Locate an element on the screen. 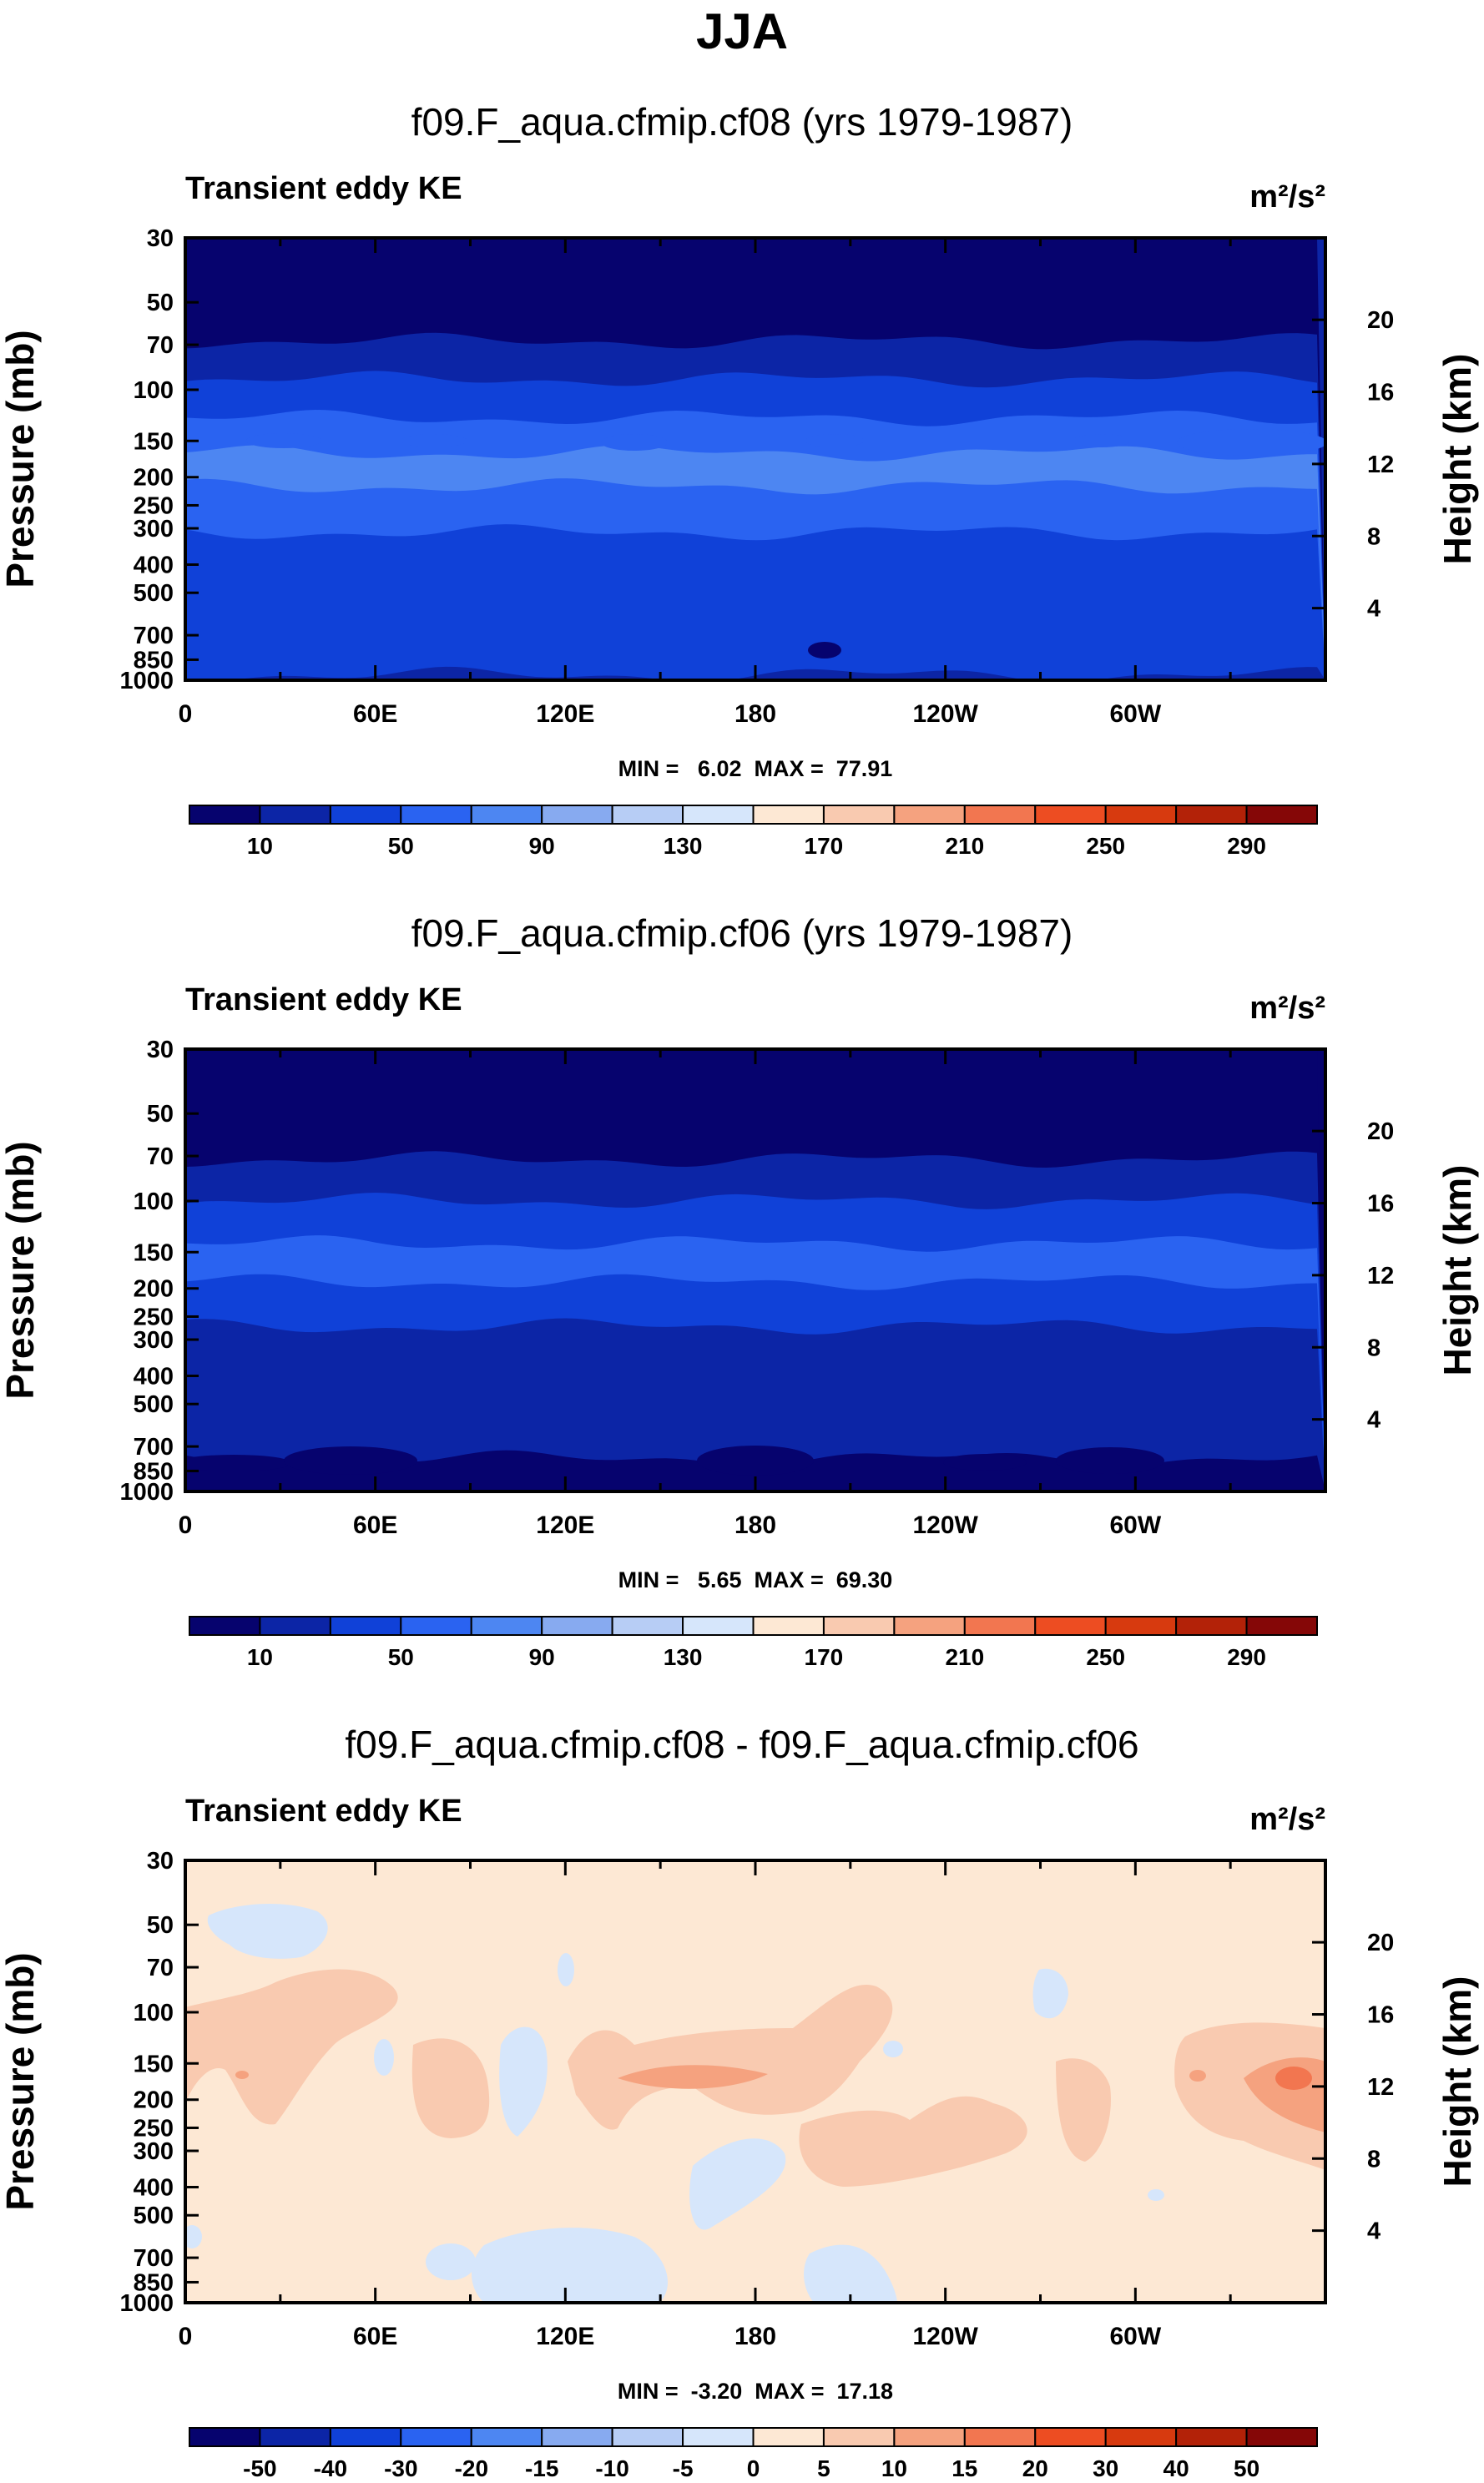  panel-1-units: m²/s² is located at coordinates (1287, 196).